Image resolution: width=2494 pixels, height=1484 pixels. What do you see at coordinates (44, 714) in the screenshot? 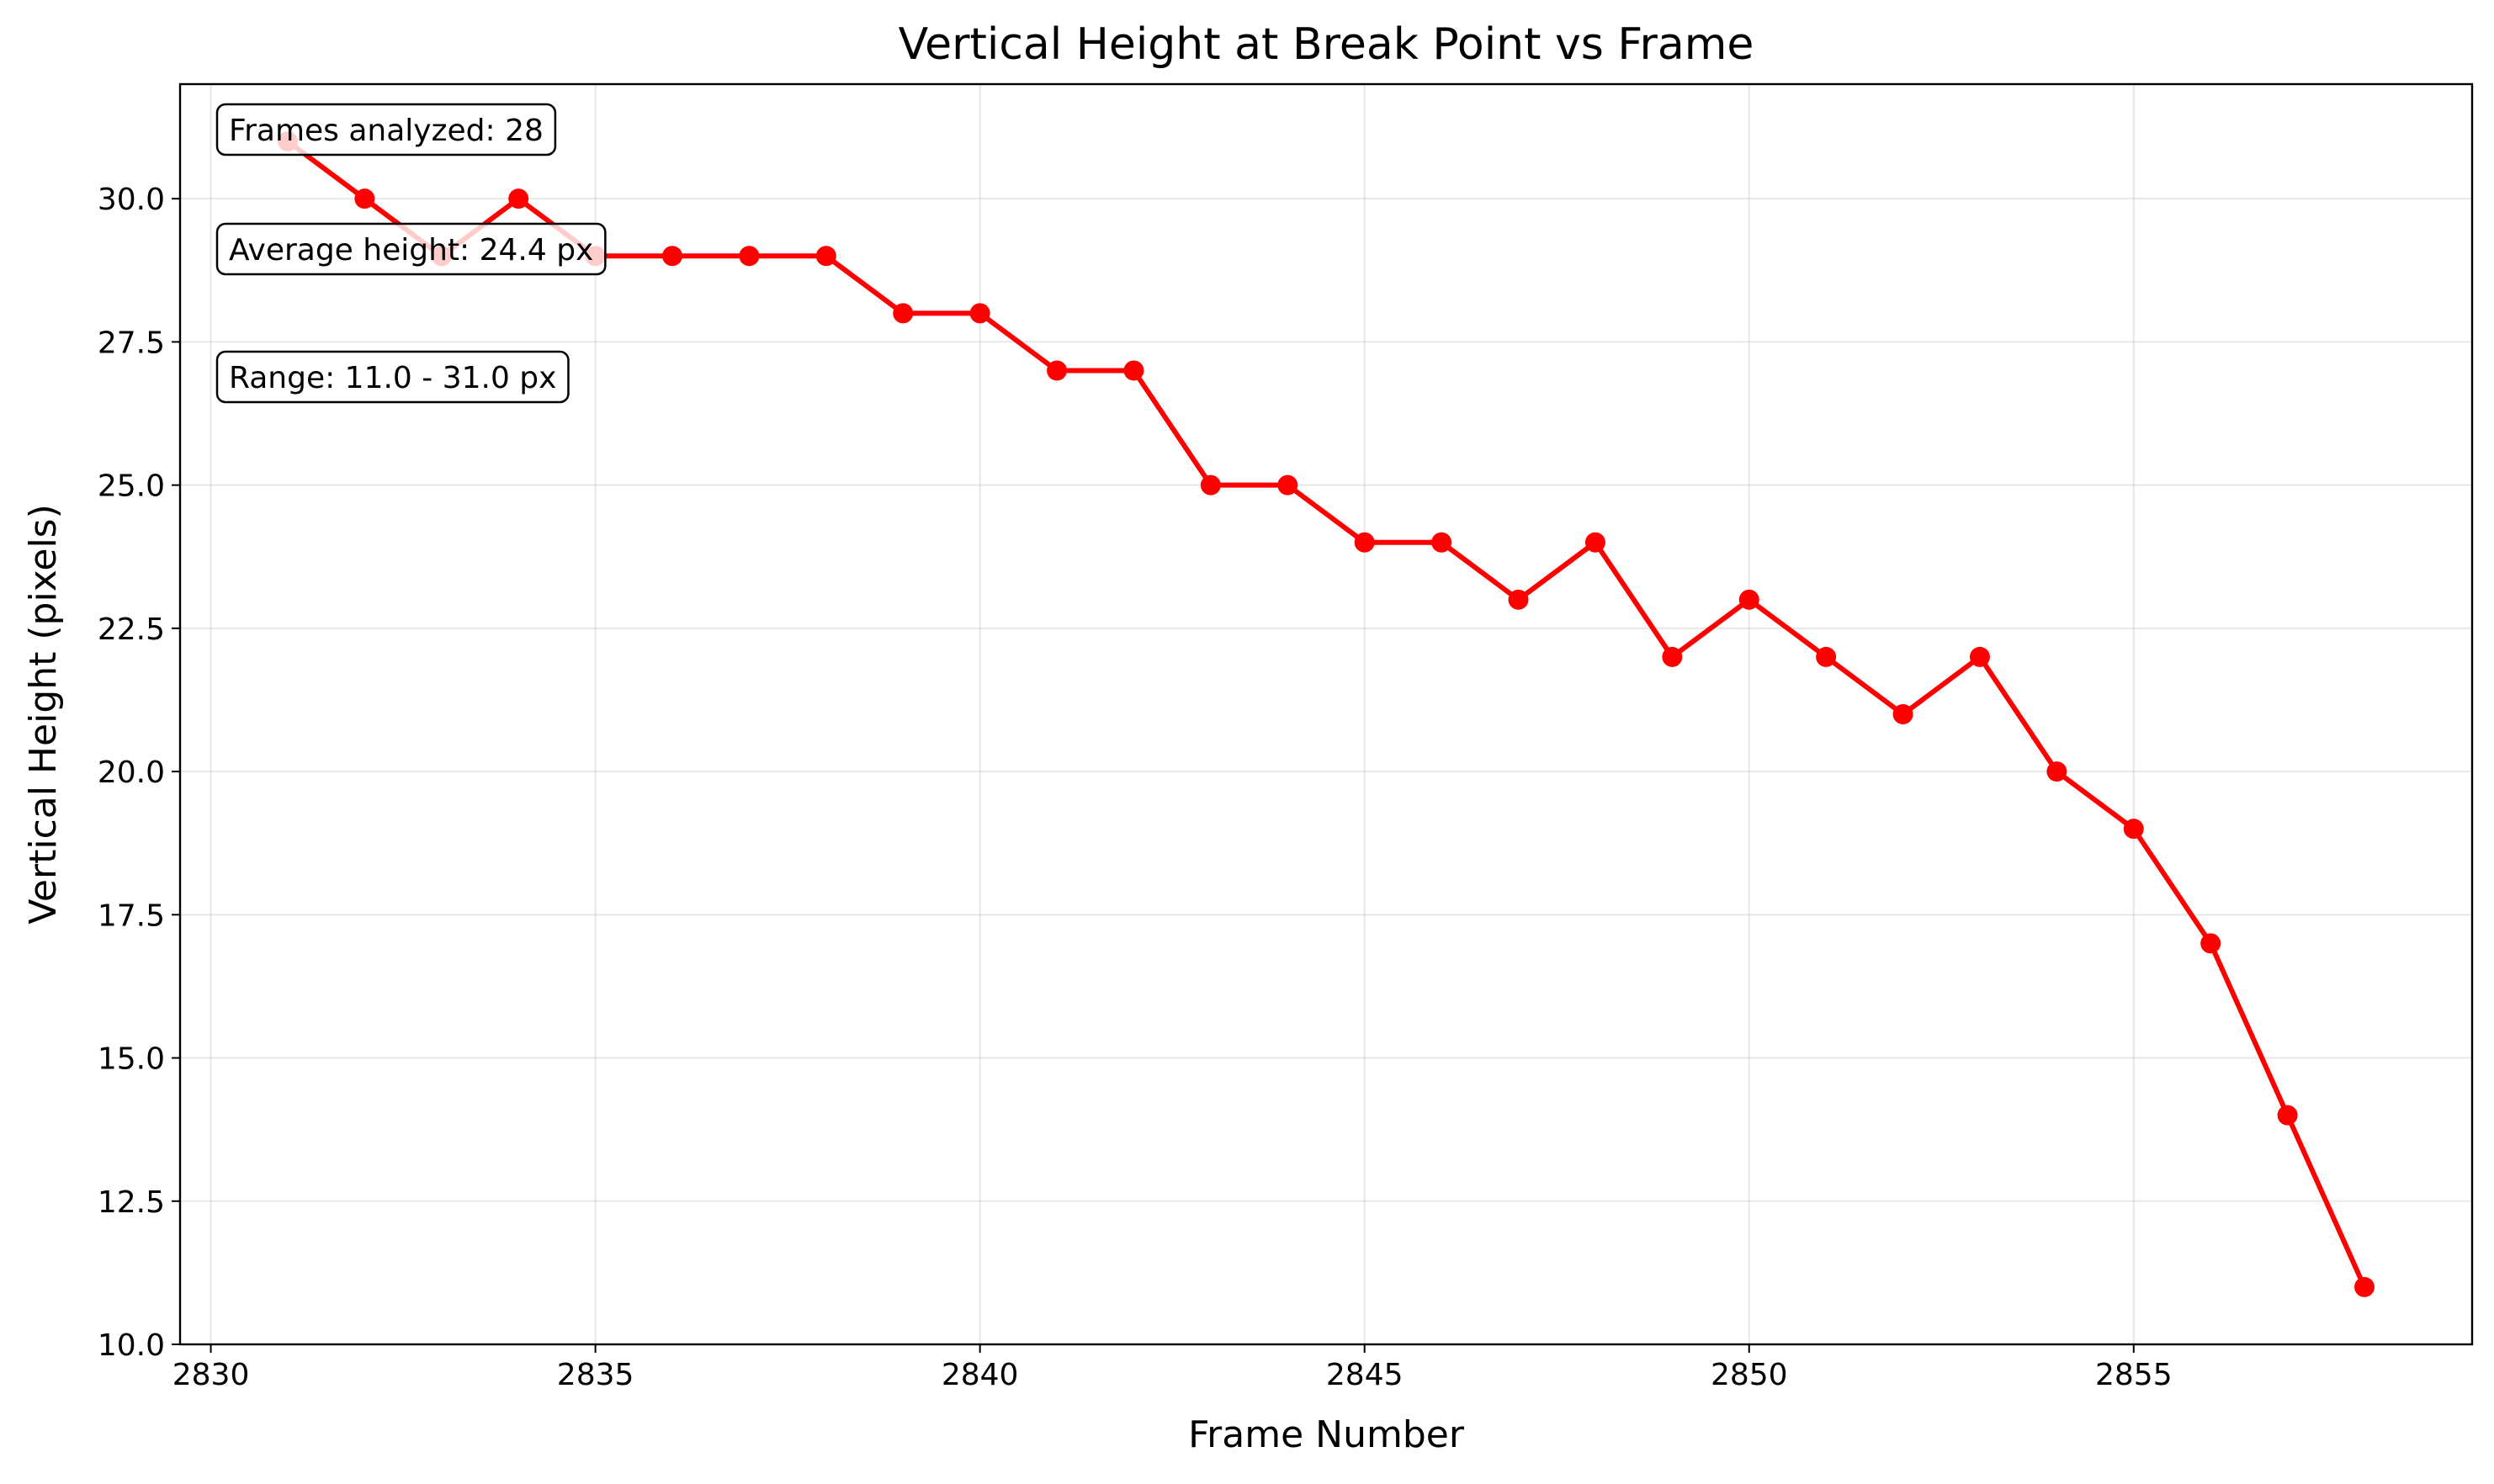
I see `y-axis-label: Vertical Height (pixels)` at bounding box center [44, 714].